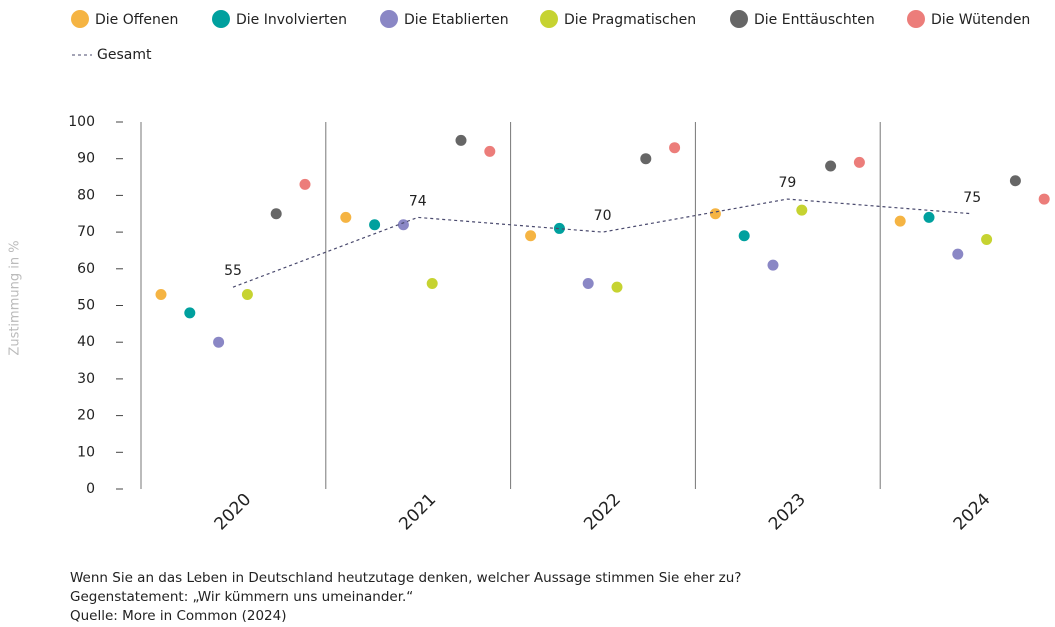 The width and height of the screenshot is (1055, 627). Describe the element at coordinates (15, 297) in the screenshot. I see `y-axis-label: Zustimmung in %` at that location.